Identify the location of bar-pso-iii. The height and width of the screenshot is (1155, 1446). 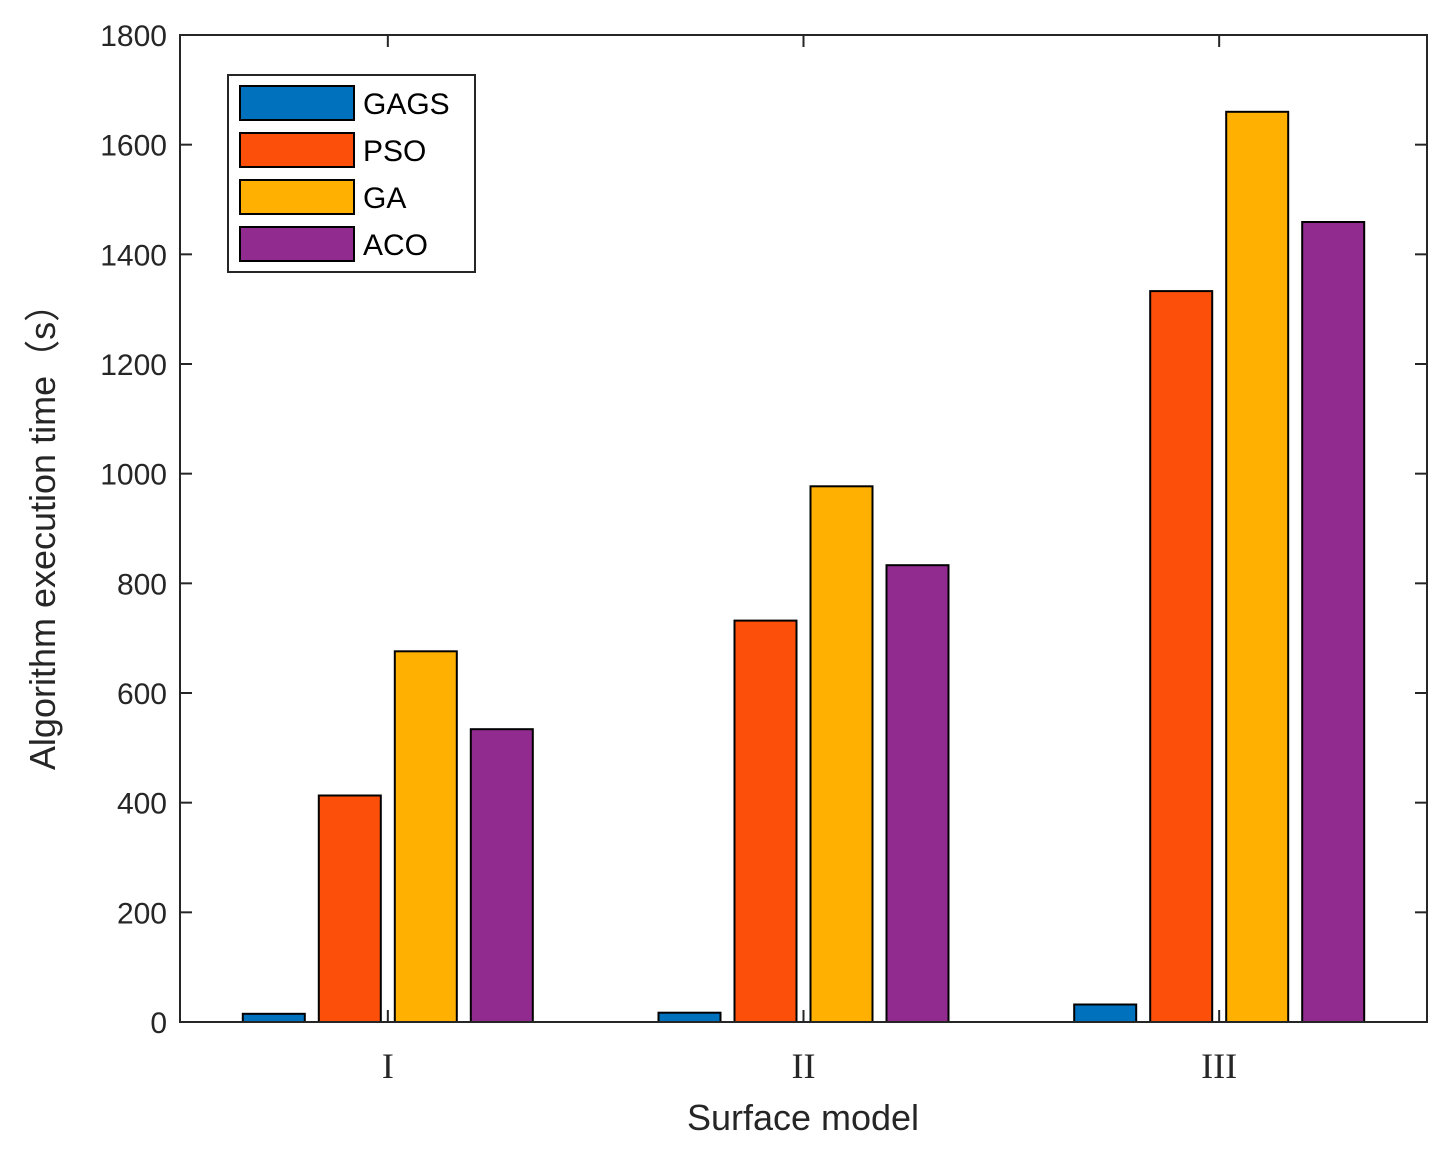
(1181, 657).